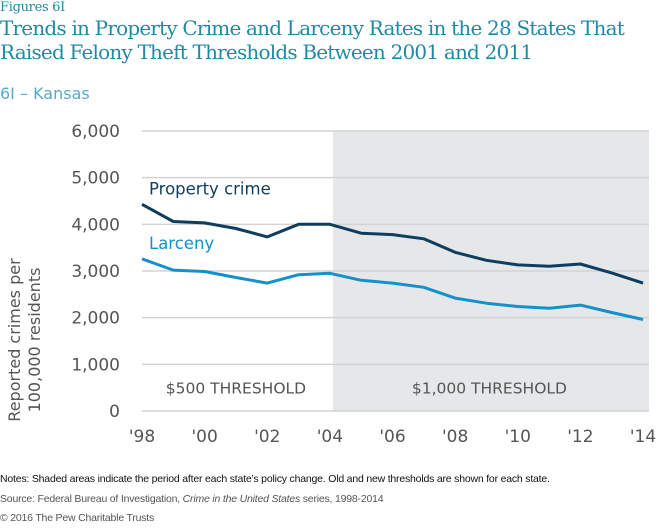 The height and width of the screenshot is (528, 660). I want to click on threshold-label: $500 THRESHOLD, so click(236, 389).